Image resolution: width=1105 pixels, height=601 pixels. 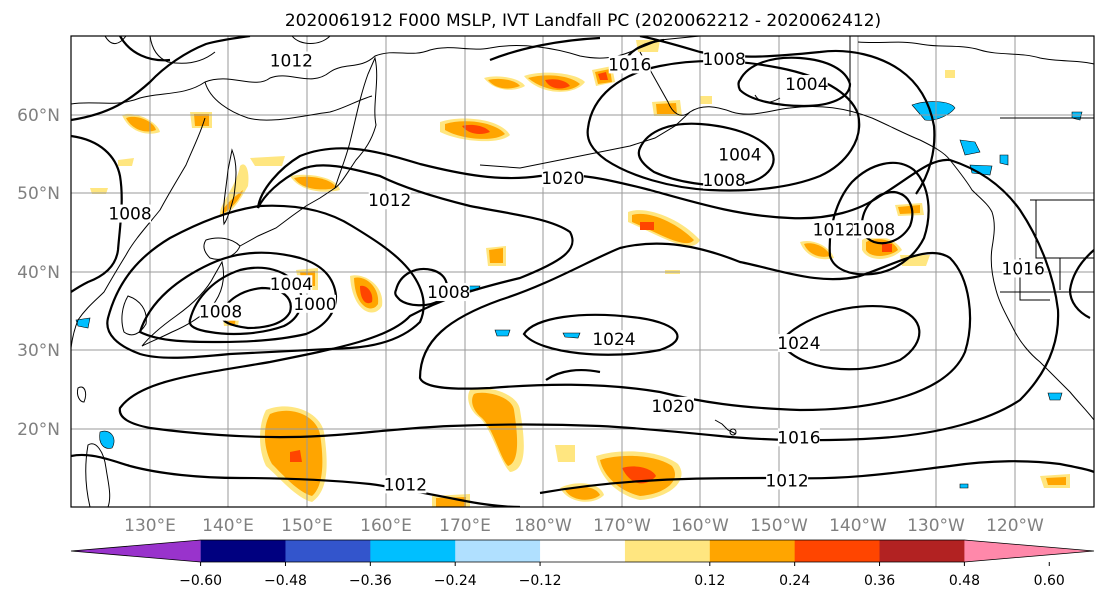 I want to click on lon-label: 150°E, so click(x=307, y=526).